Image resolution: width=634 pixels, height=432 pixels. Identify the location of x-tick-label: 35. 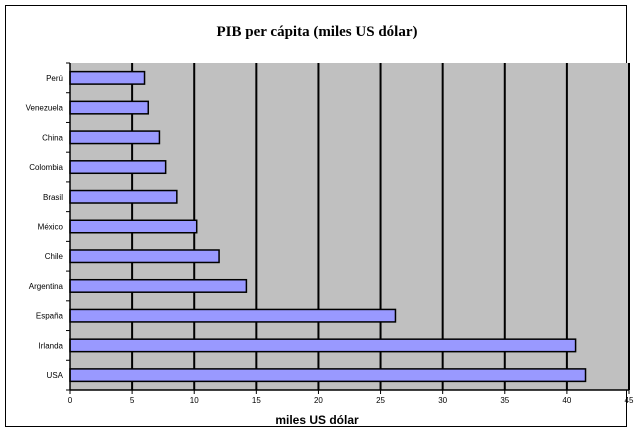
(504, 400).